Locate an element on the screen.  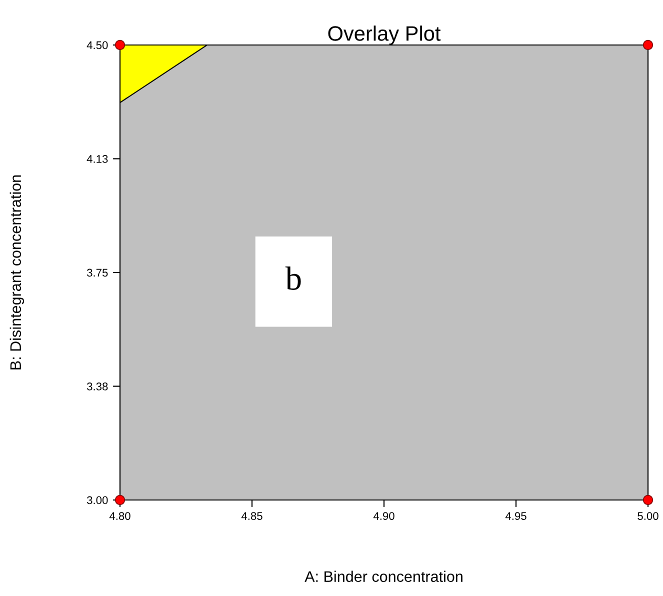
y-tick-label: 3.38 is located at coordinates (97, 386).